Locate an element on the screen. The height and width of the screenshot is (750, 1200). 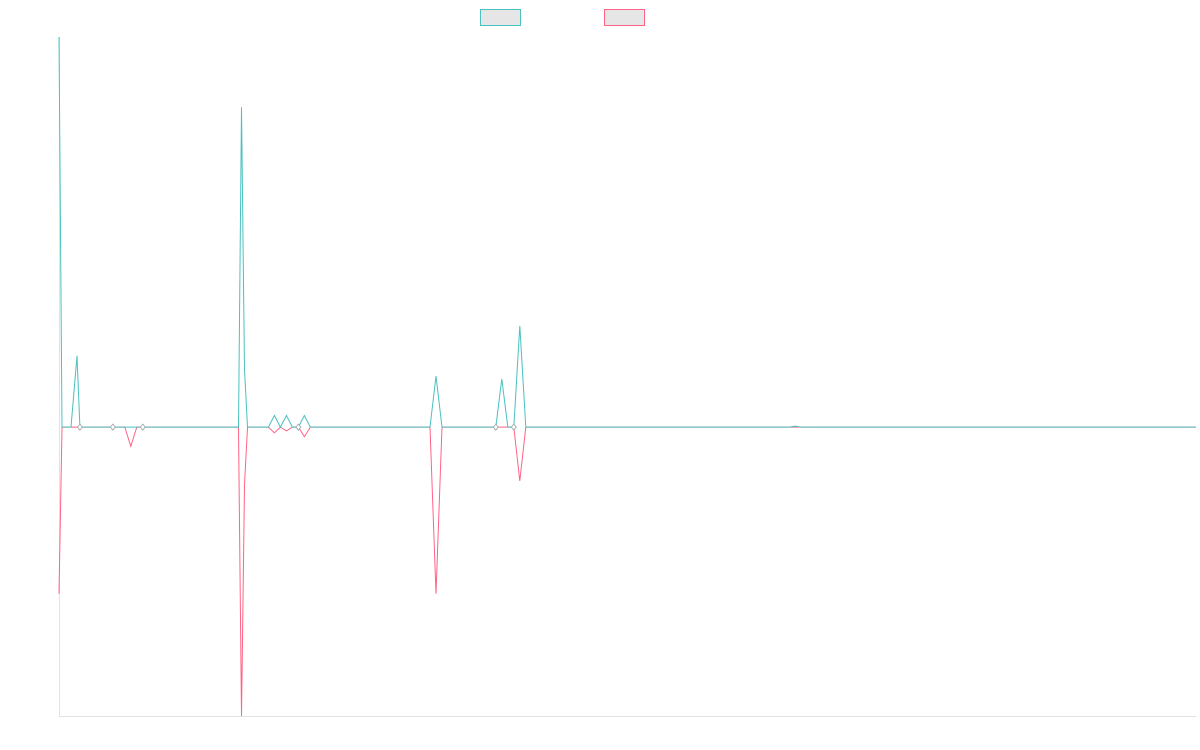
point-markers is located at coordinates (296, 427).